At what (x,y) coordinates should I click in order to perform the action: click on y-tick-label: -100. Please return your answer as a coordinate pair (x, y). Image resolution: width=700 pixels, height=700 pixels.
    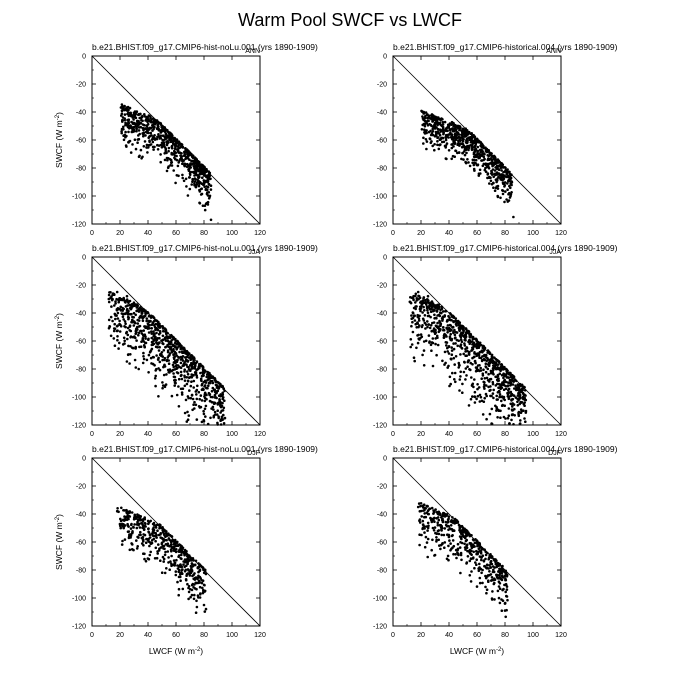
    Looking at the image, I should click on (380, 197).